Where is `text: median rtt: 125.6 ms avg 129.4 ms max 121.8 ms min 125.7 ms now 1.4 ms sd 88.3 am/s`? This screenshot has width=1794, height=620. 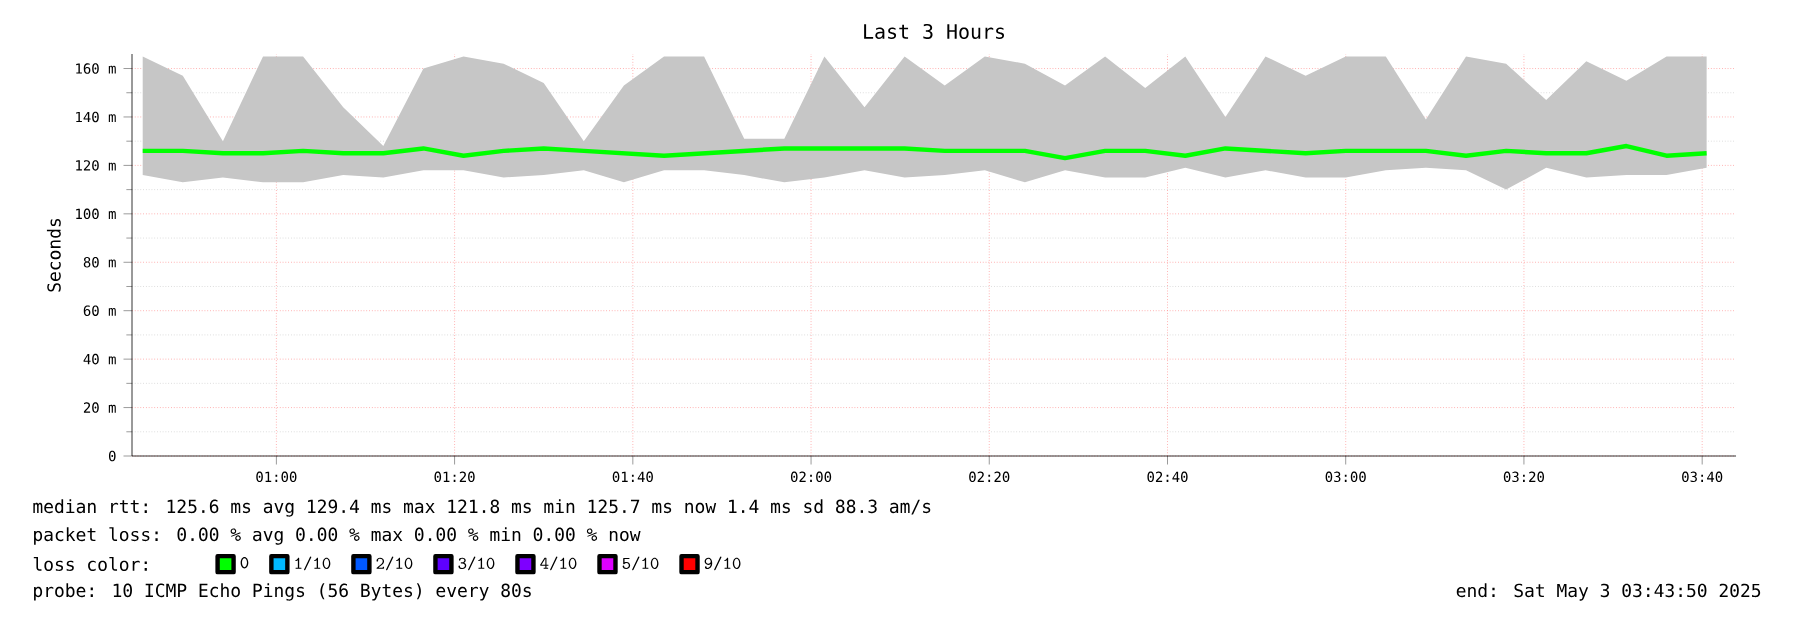
text: median rtt: 125.6 ms avg 129.4 ms max 121.8 ms min 125.7 ms now 1.4 ms sd 88.3 am/s is located at coordinates (482, 508).